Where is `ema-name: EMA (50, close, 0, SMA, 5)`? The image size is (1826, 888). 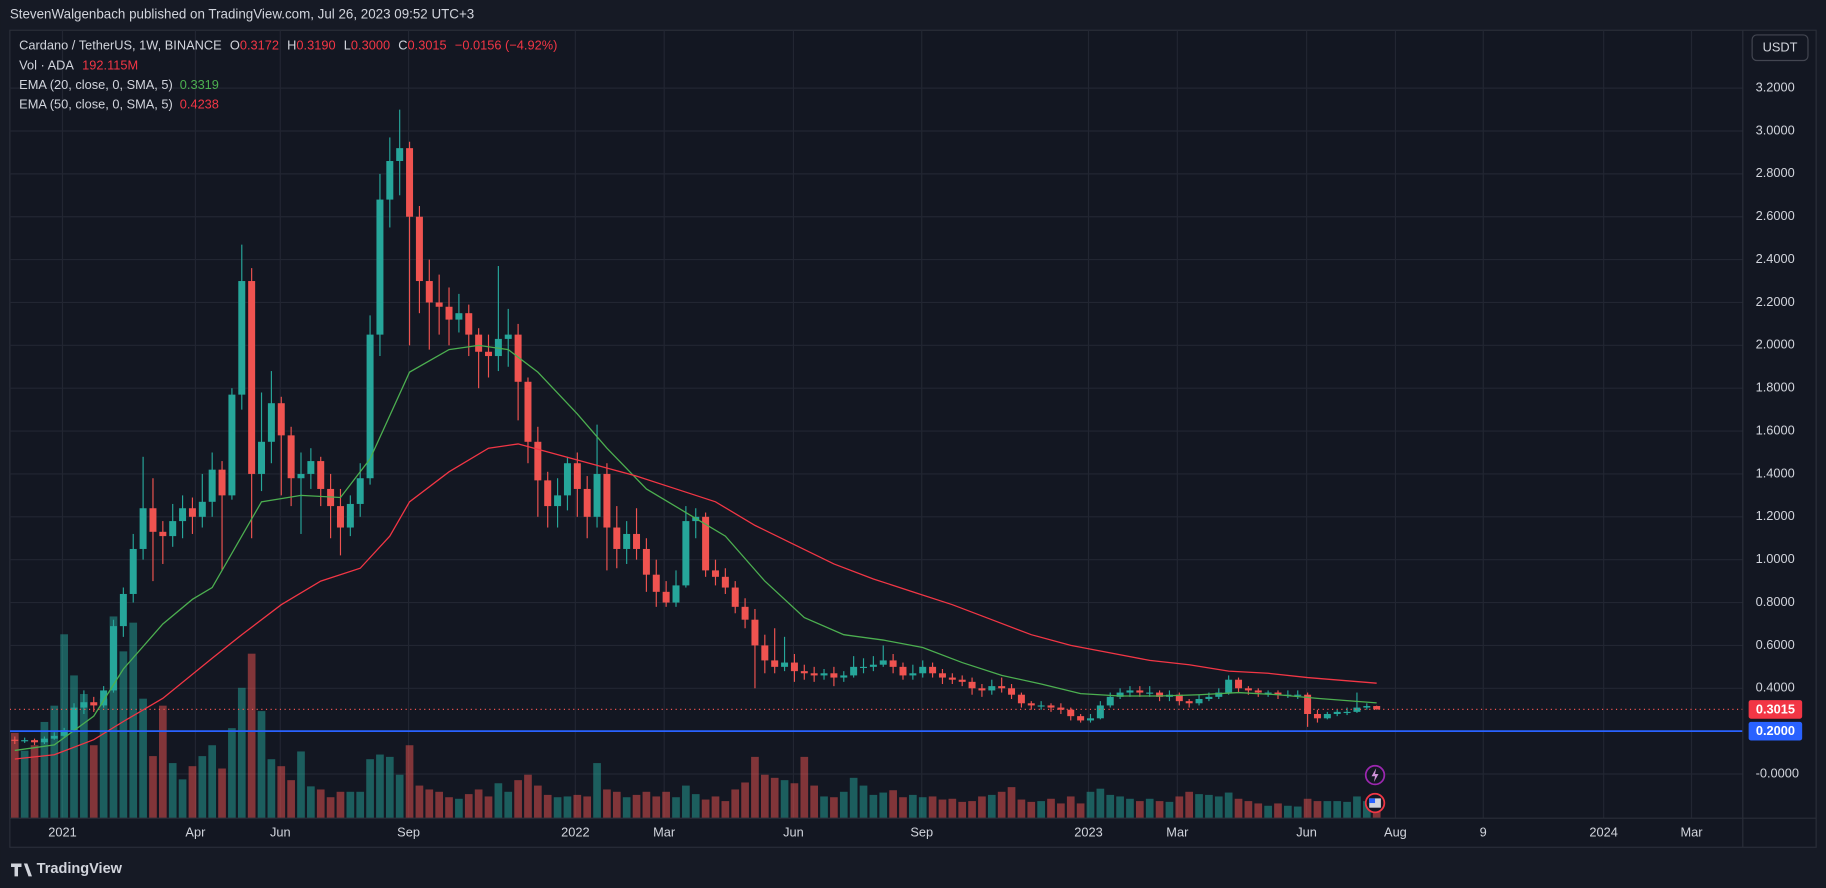 ema-name: EMA (50, close, 0, SMA, 5) is located at coordinates (96, 104).